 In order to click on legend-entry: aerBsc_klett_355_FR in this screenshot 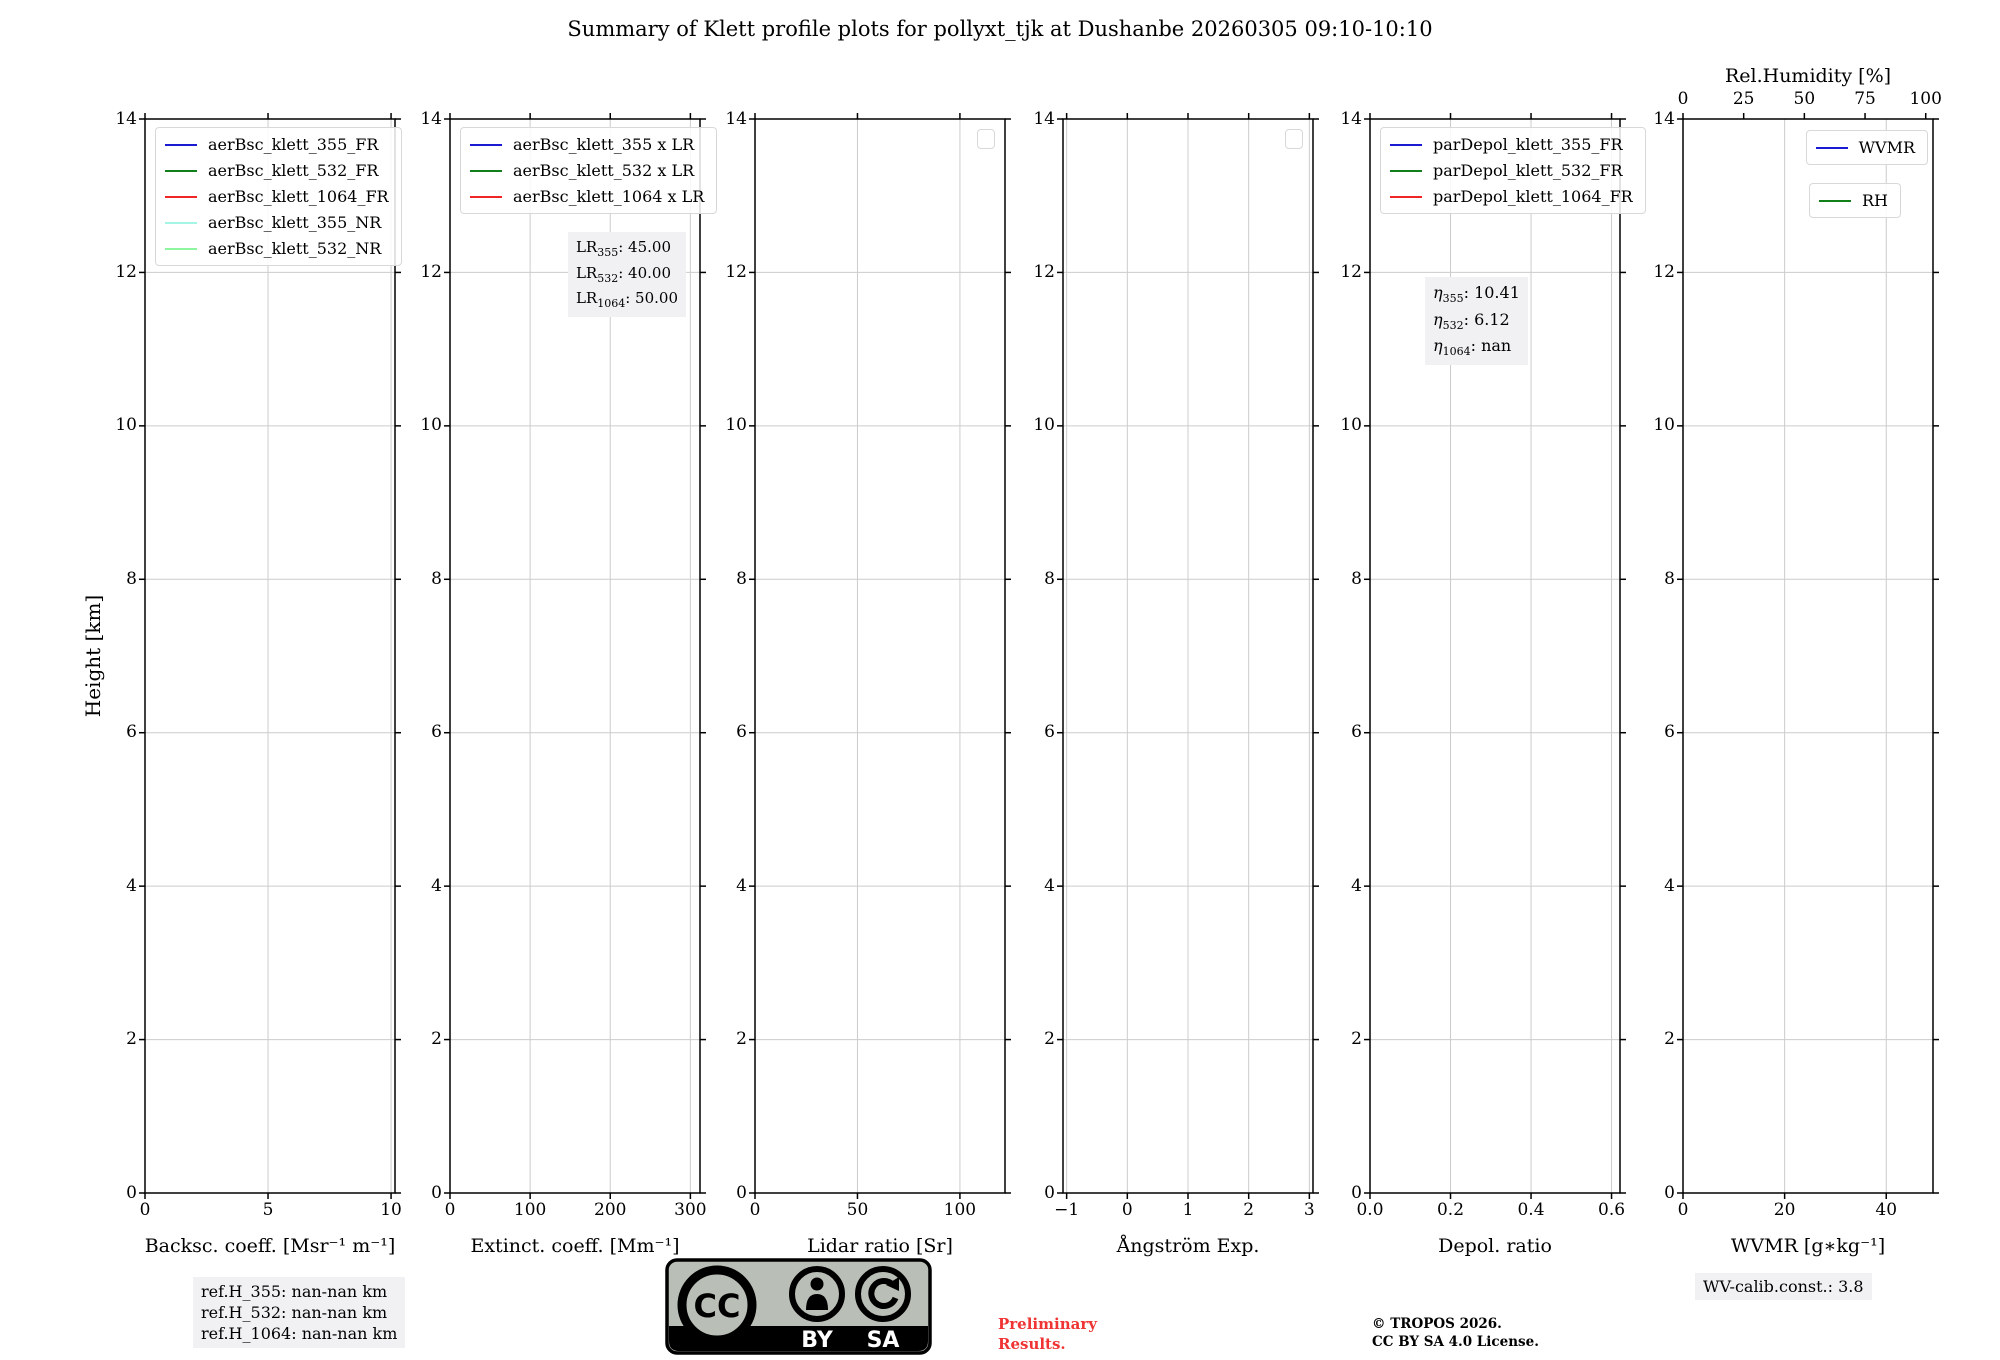, I will do `click(277, 144)`.